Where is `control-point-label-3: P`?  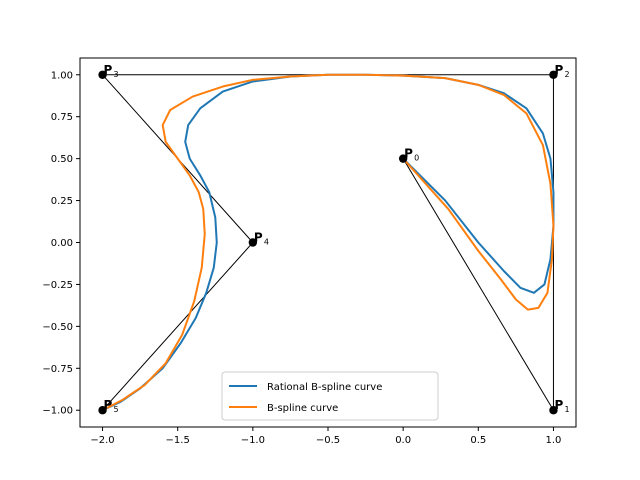 control-point-label-3: P is located at coordinates (108, 70).